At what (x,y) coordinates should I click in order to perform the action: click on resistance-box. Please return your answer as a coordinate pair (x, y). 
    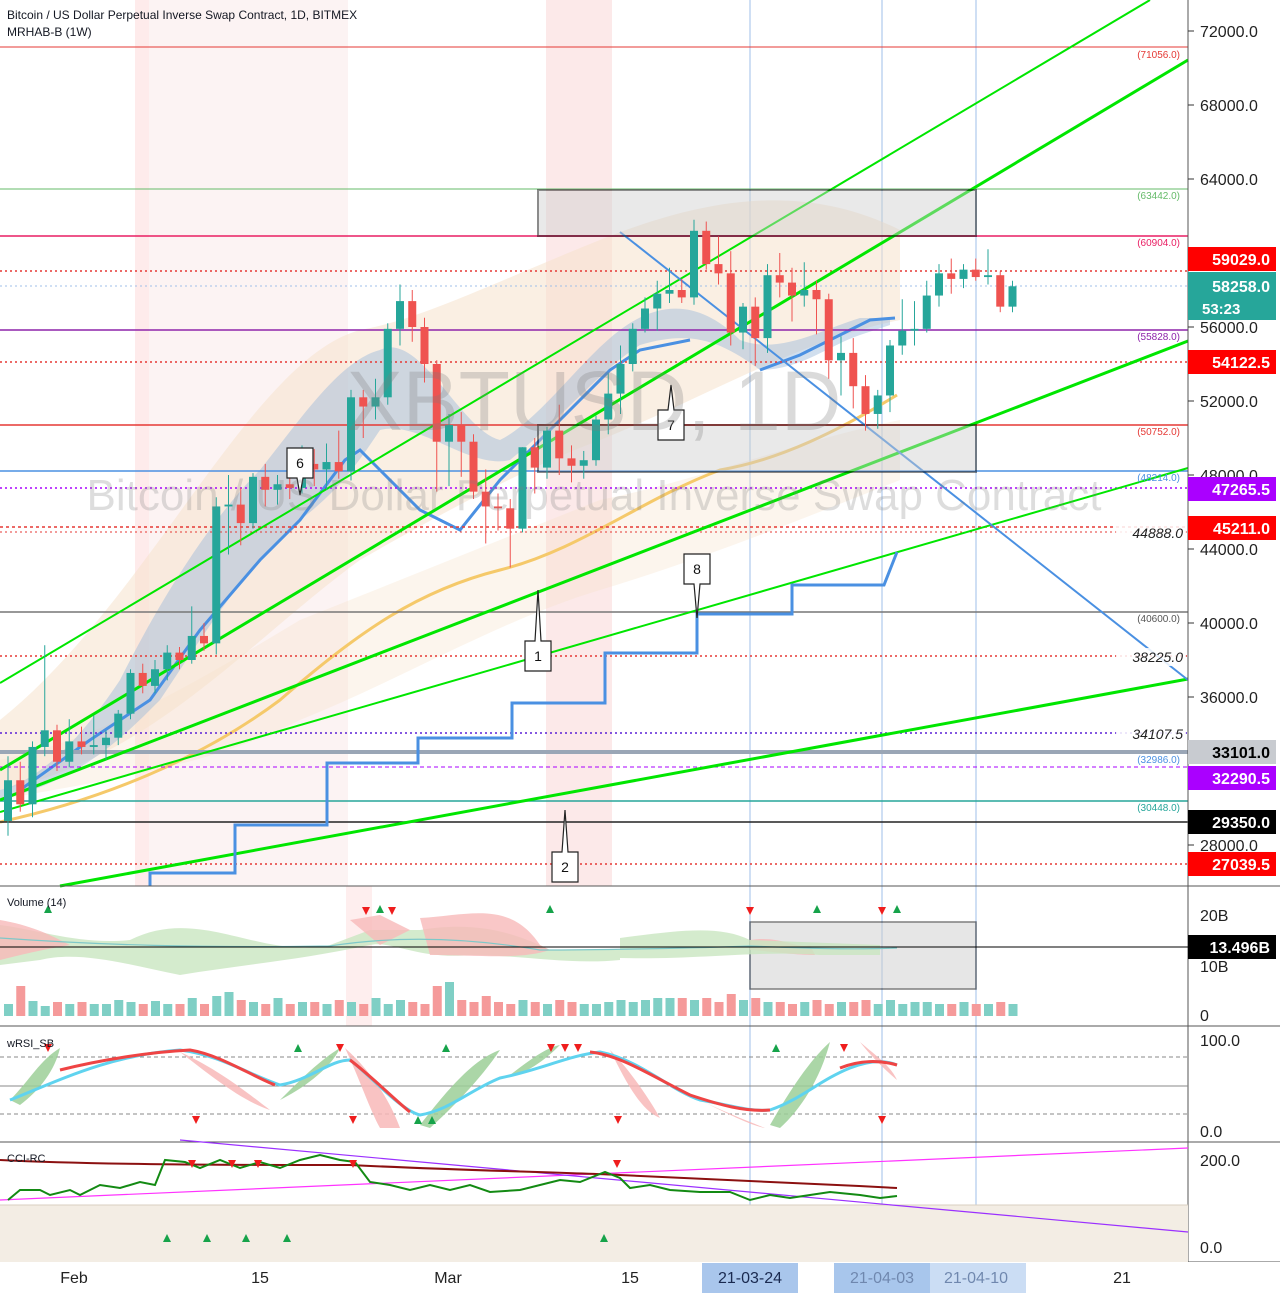
    Looking at the image, I should click on (757, 213).